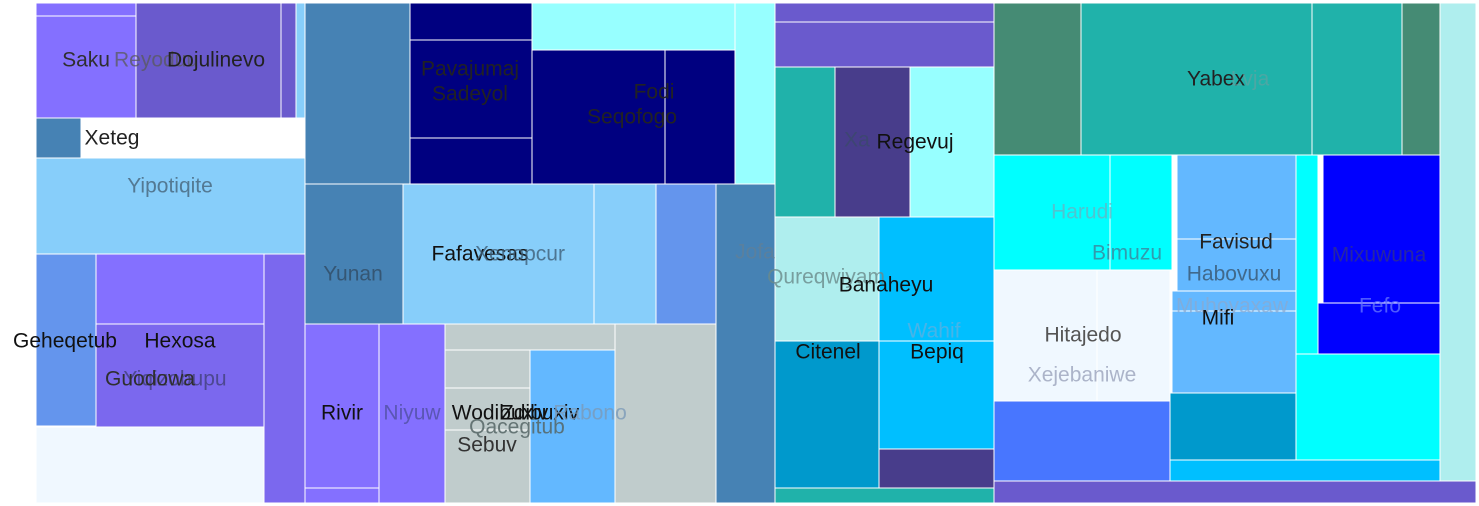 Image resolution: width=1479 pixels, height=506 pixels. I want to click on treemap-cell-habovuxu, so click(1236, 265).